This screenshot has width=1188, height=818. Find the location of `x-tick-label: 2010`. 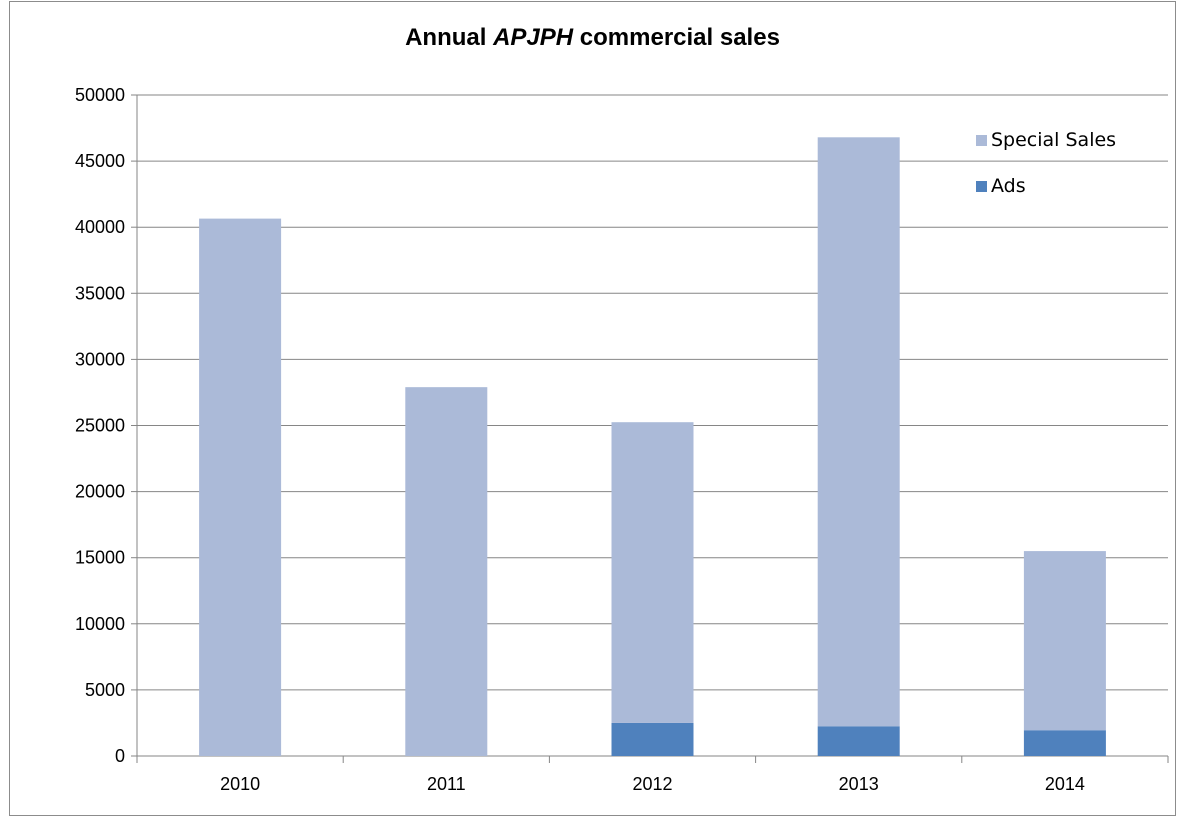

x-tick-label: 2010 is located at coordinates (240, 784).